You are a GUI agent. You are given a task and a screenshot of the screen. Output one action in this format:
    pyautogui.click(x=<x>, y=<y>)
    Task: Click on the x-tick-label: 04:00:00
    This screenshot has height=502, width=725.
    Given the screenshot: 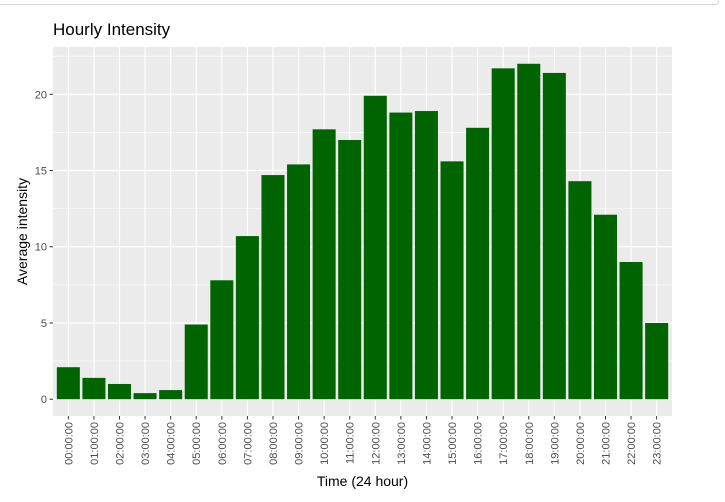 What is the action you would take?
    pyautogui.click(x=172, y=443)
    